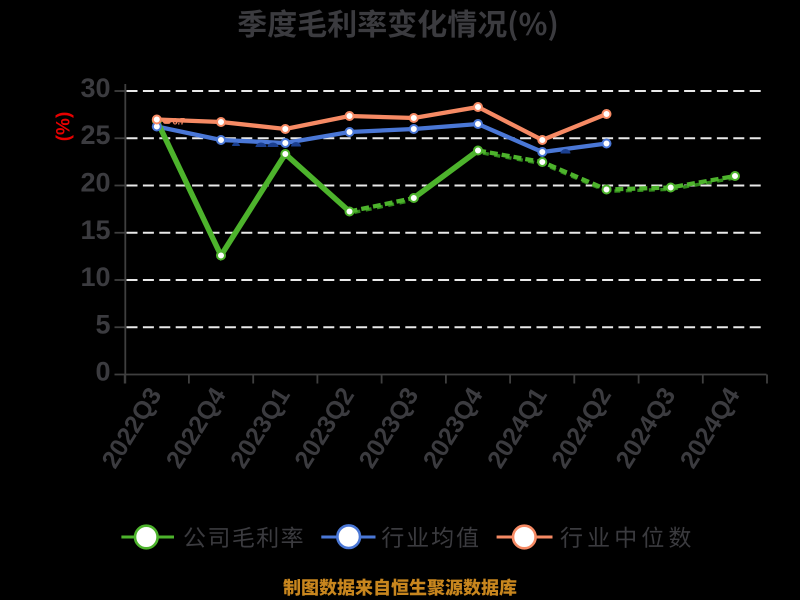  I want to click on svg-text: 5, so click(102, 324).